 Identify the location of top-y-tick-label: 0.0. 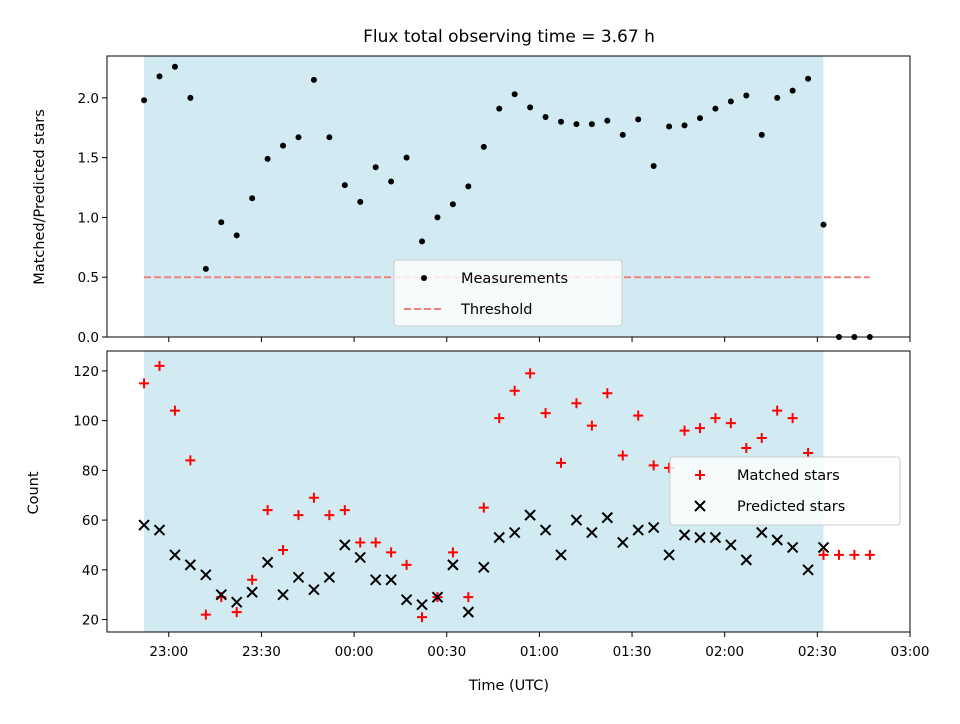
(88, 338).